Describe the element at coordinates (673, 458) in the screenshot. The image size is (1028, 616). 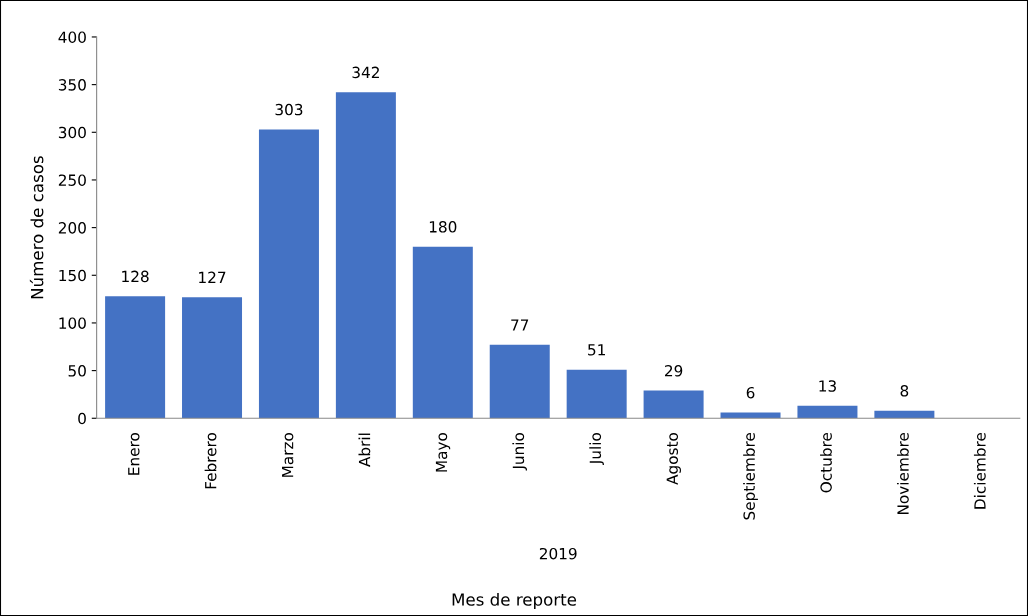
I see `x-tick-label: Agosto` at that location.